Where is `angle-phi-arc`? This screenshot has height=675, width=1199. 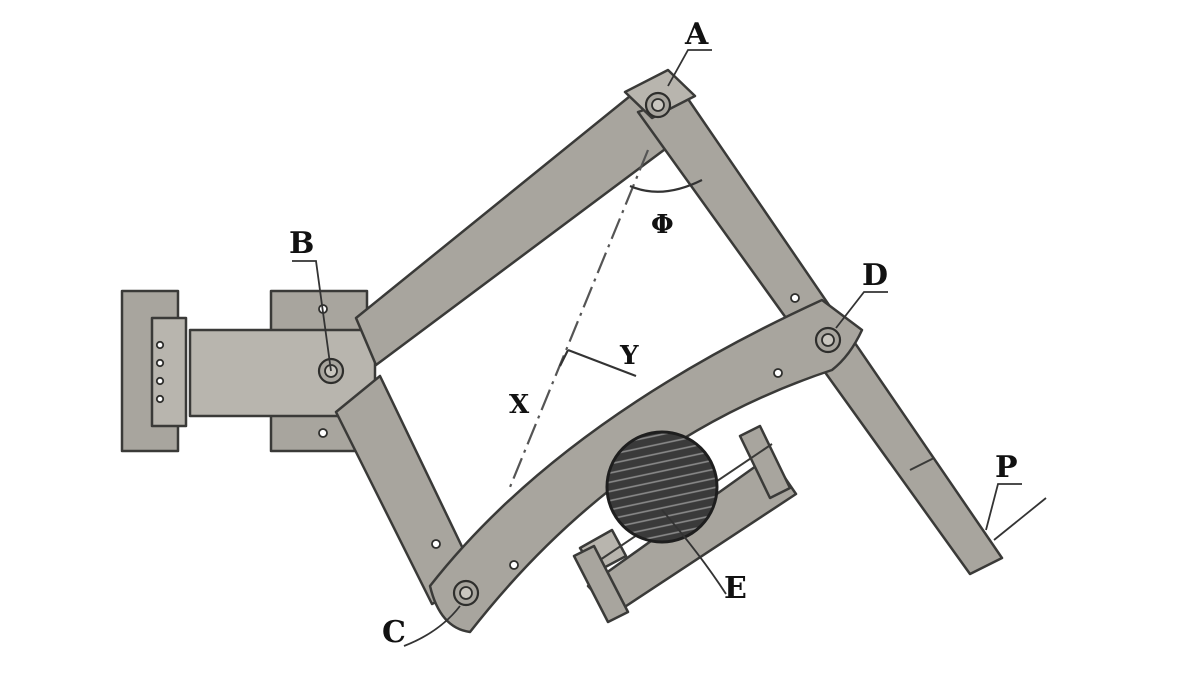 angle-phi-arc is located at coordinates (666, 186).